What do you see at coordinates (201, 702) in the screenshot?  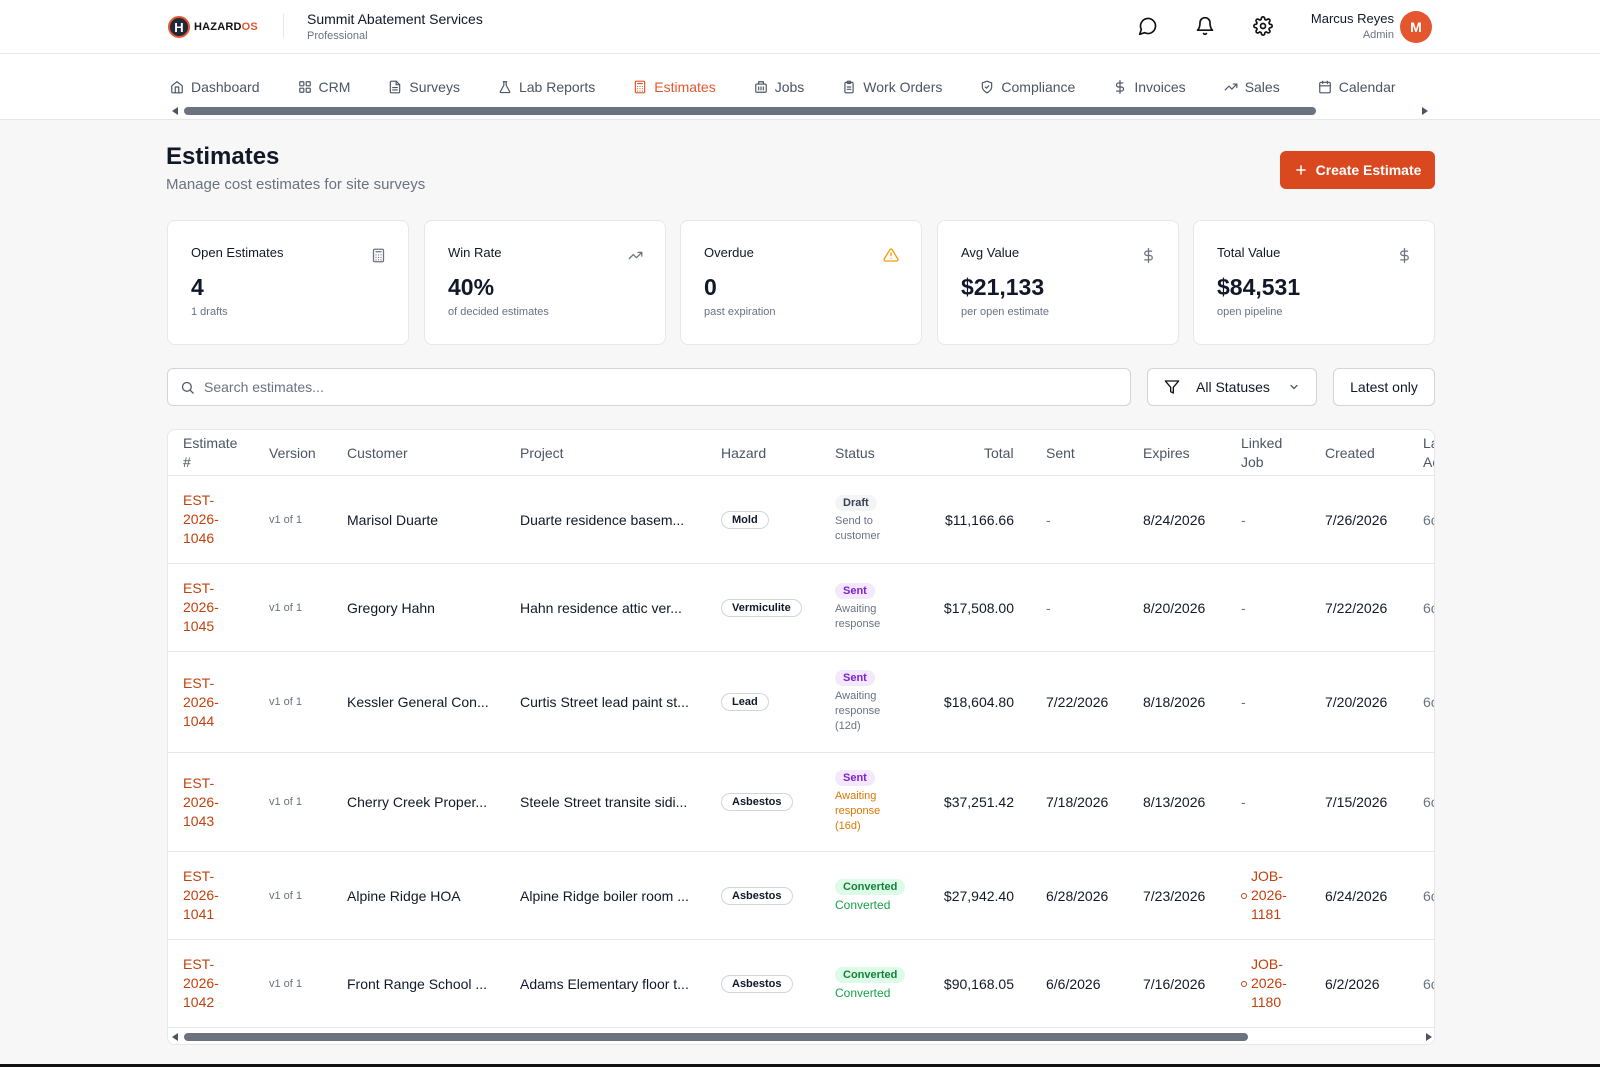 I see `estimate-number-link: EST- 2026- 1044` at bounding box center [201, 702].